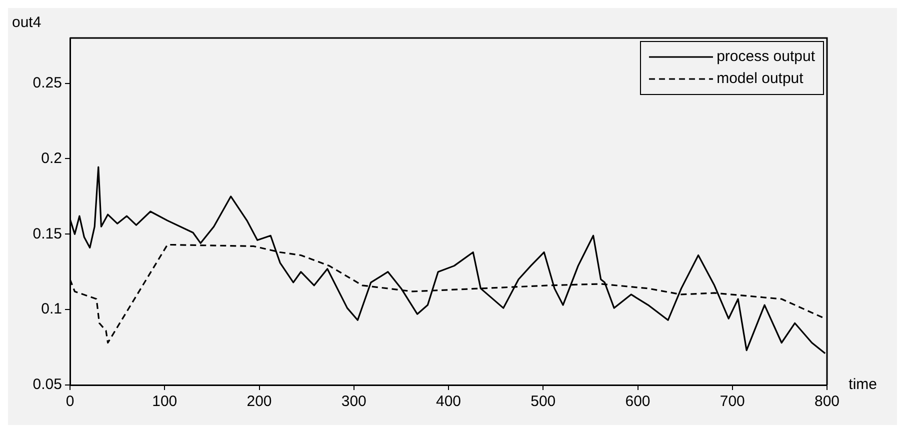  What do you see at coordinates (543, 401) in the screenshot?
I see `x-tick-label: 500` at bounding box center [543, 401].